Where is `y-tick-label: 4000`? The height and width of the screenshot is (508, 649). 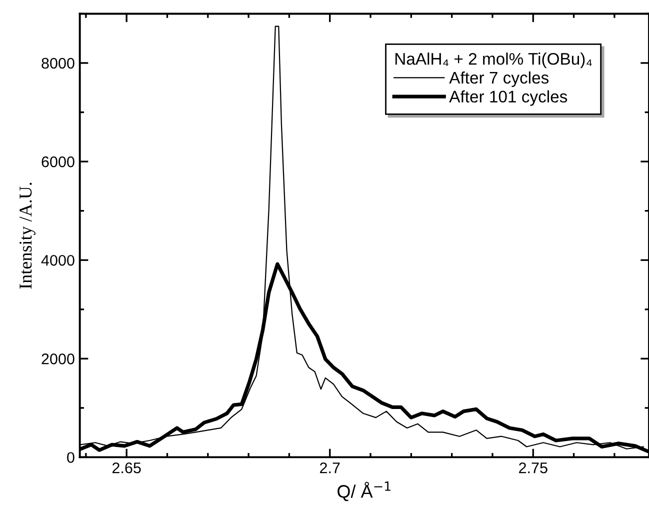 y-tick-label: 4000 is located at coordinates (57, 260).